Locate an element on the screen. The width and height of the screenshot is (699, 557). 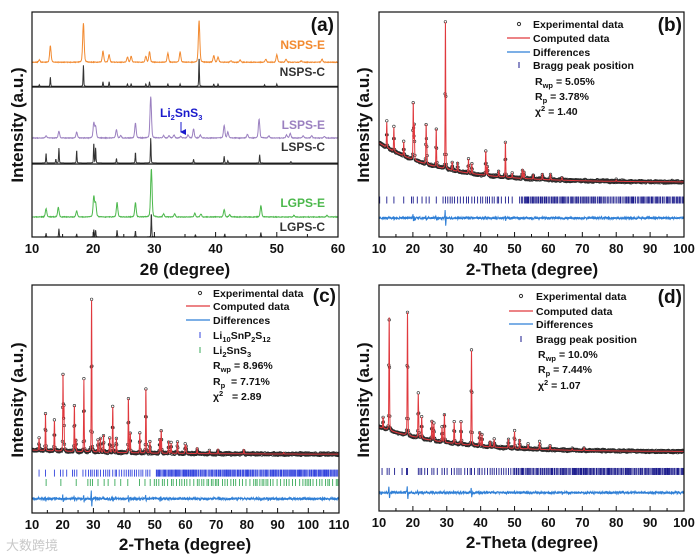
legend-phase2-label: Li2SnS3 is located at coordinates (232, 352).